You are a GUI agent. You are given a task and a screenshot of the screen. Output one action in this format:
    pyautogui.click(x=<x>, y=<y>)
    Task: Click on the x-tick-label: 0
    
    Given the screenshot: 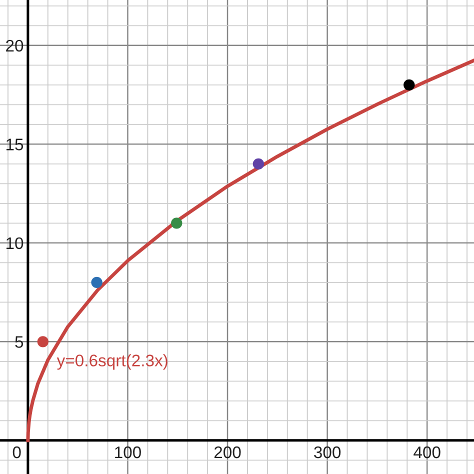 What is the action you would take?
    pyautogui.click(x=16, y=452)
    